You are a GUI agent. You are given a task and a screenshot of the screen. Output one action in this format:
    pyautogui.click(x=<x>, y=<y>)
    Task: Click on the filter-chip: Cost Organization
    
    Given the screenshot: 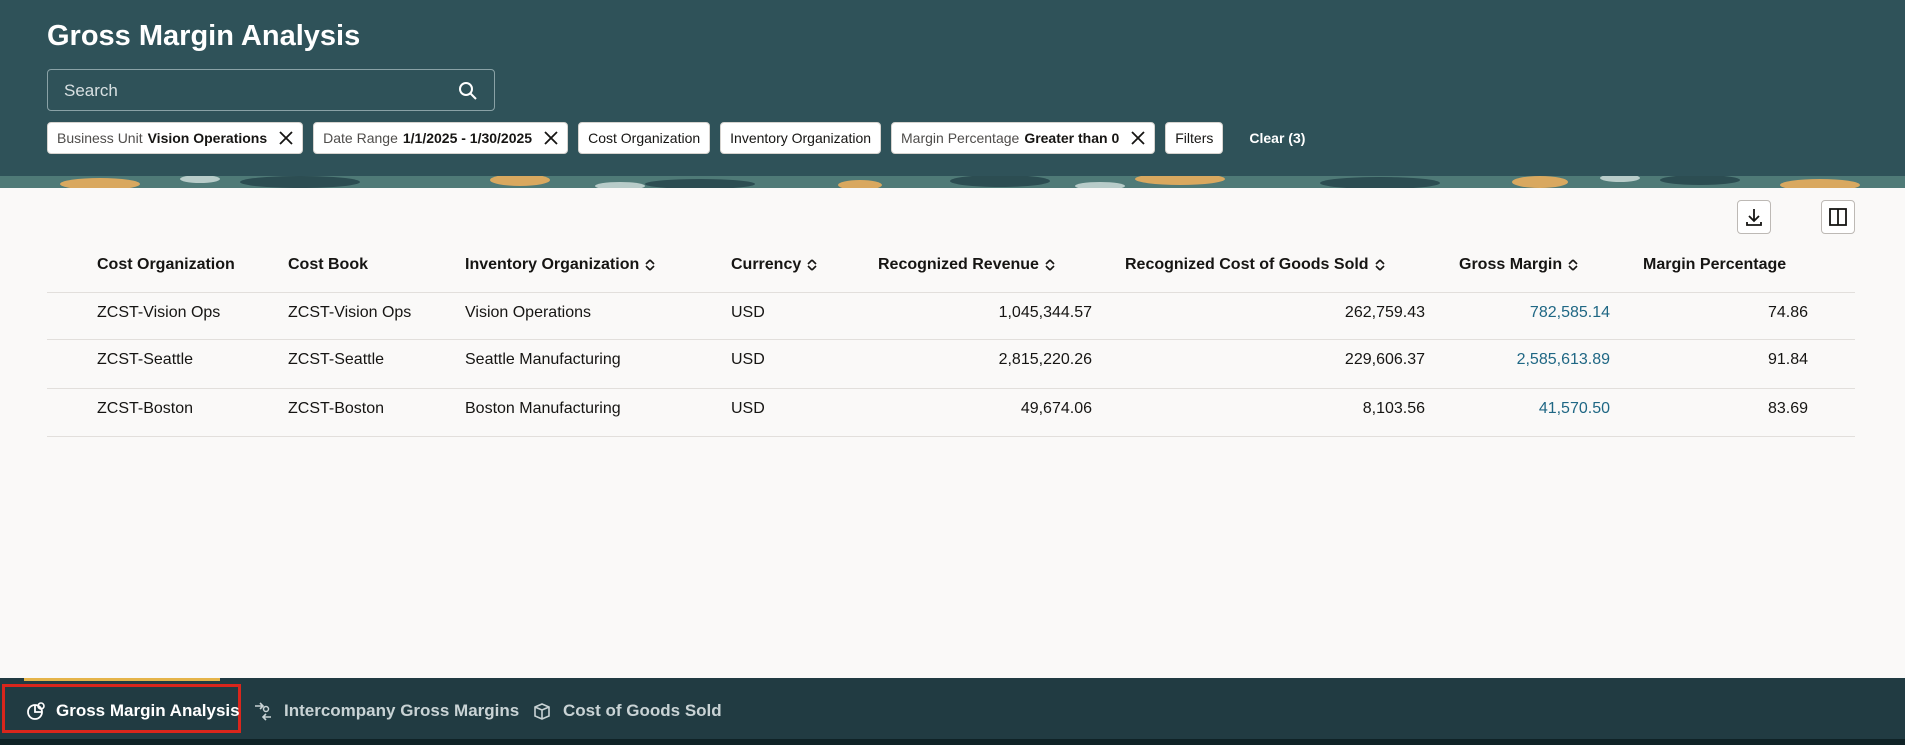 What is the action you would take?
    pyautogui.click(x=644, y=138)
    